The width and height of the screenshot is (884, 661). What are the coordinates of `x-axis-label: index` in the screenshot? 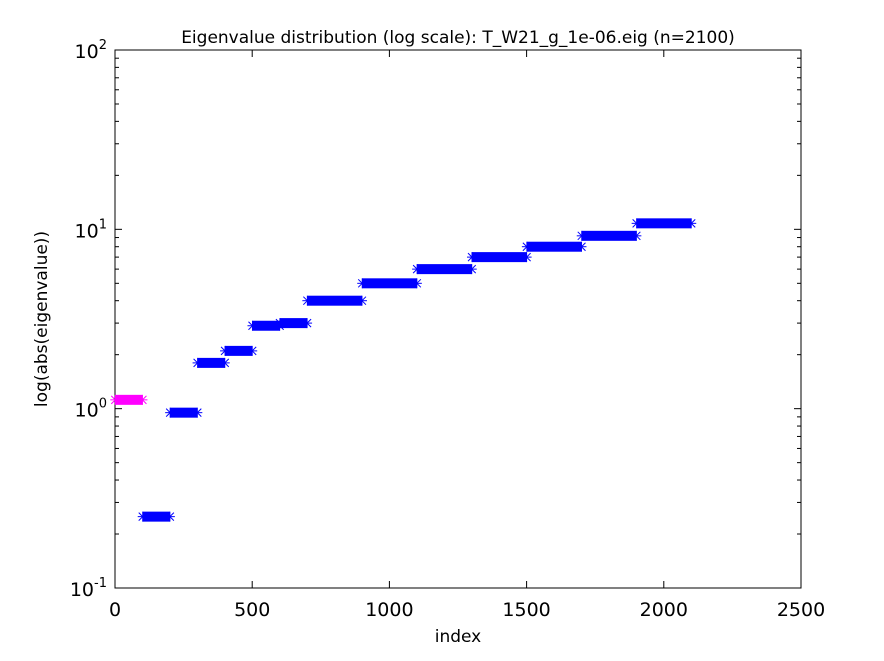 It's located at (458, 637).